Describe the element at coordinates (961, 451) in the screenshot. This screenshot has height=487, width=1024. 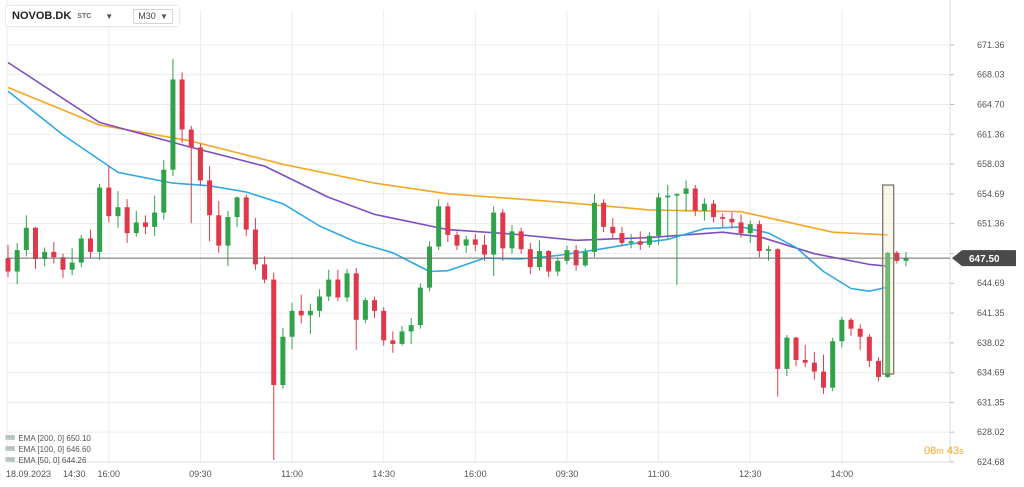
I see `countdown-seconds-unit: s` at that location.